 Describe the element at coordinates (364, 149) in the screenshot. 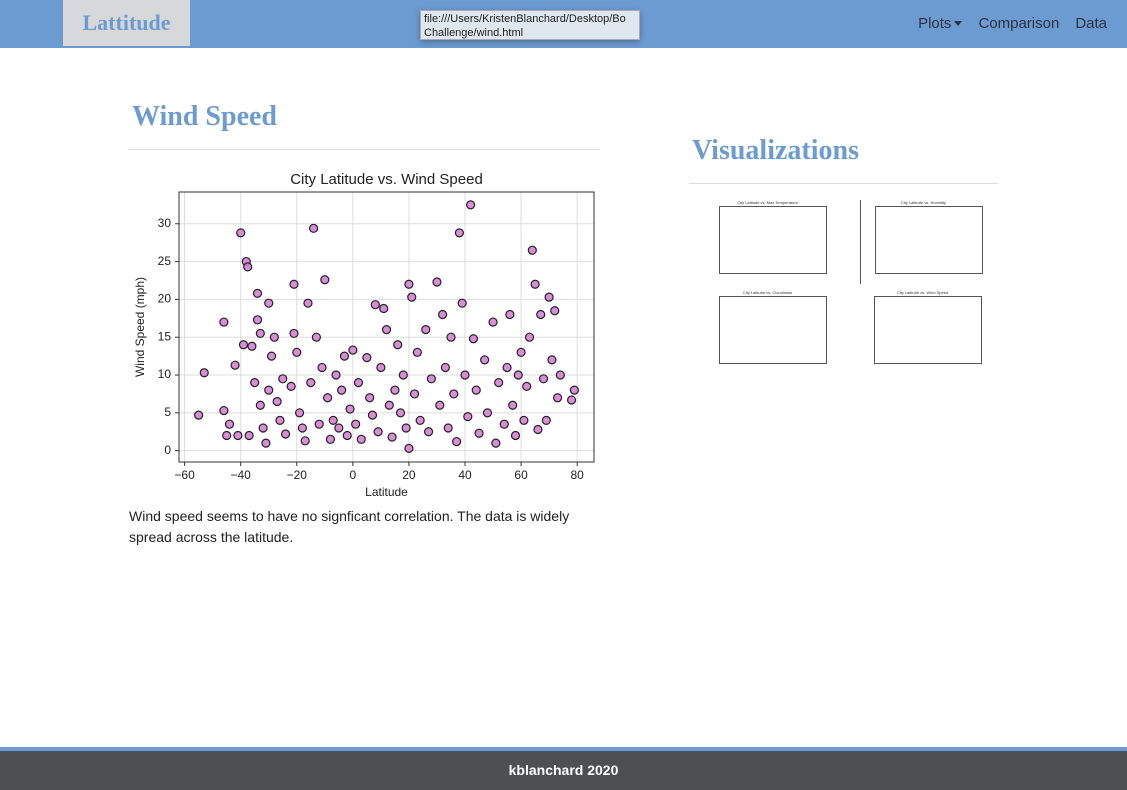

I see `divider` at that location.